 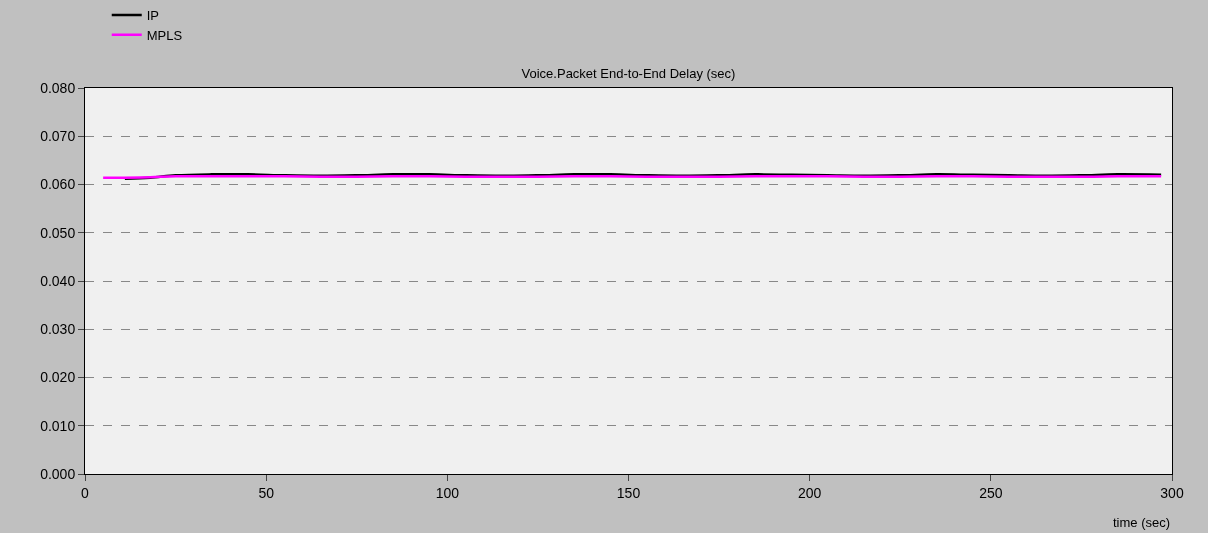 What do you see at coordinates (809, 492) in the screenshot?
I see `x-tick-label: 200` at bounding box center [809, 492].